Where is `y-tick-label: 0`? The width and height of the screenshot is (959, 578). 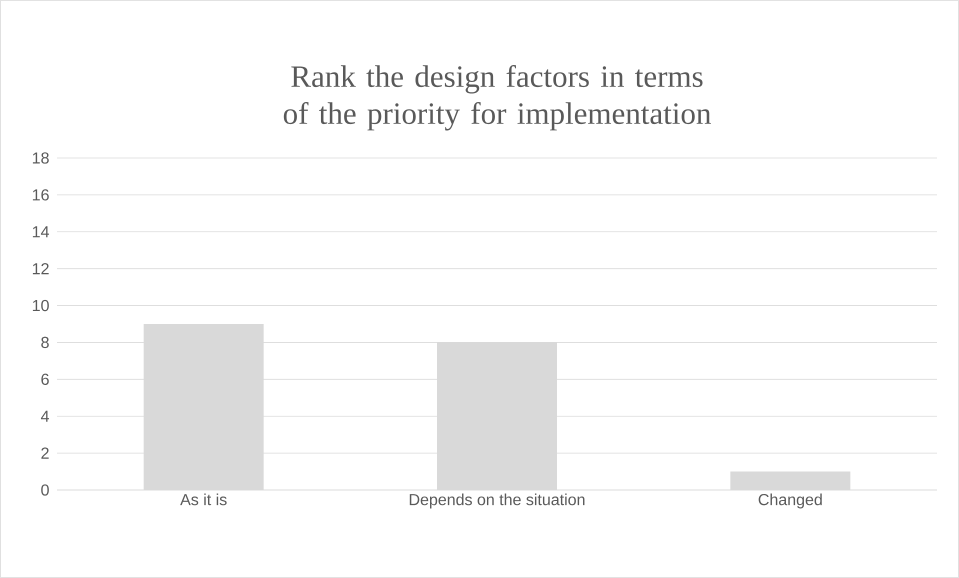 y-tick-label: 0 is located at coordinates (45, 490).